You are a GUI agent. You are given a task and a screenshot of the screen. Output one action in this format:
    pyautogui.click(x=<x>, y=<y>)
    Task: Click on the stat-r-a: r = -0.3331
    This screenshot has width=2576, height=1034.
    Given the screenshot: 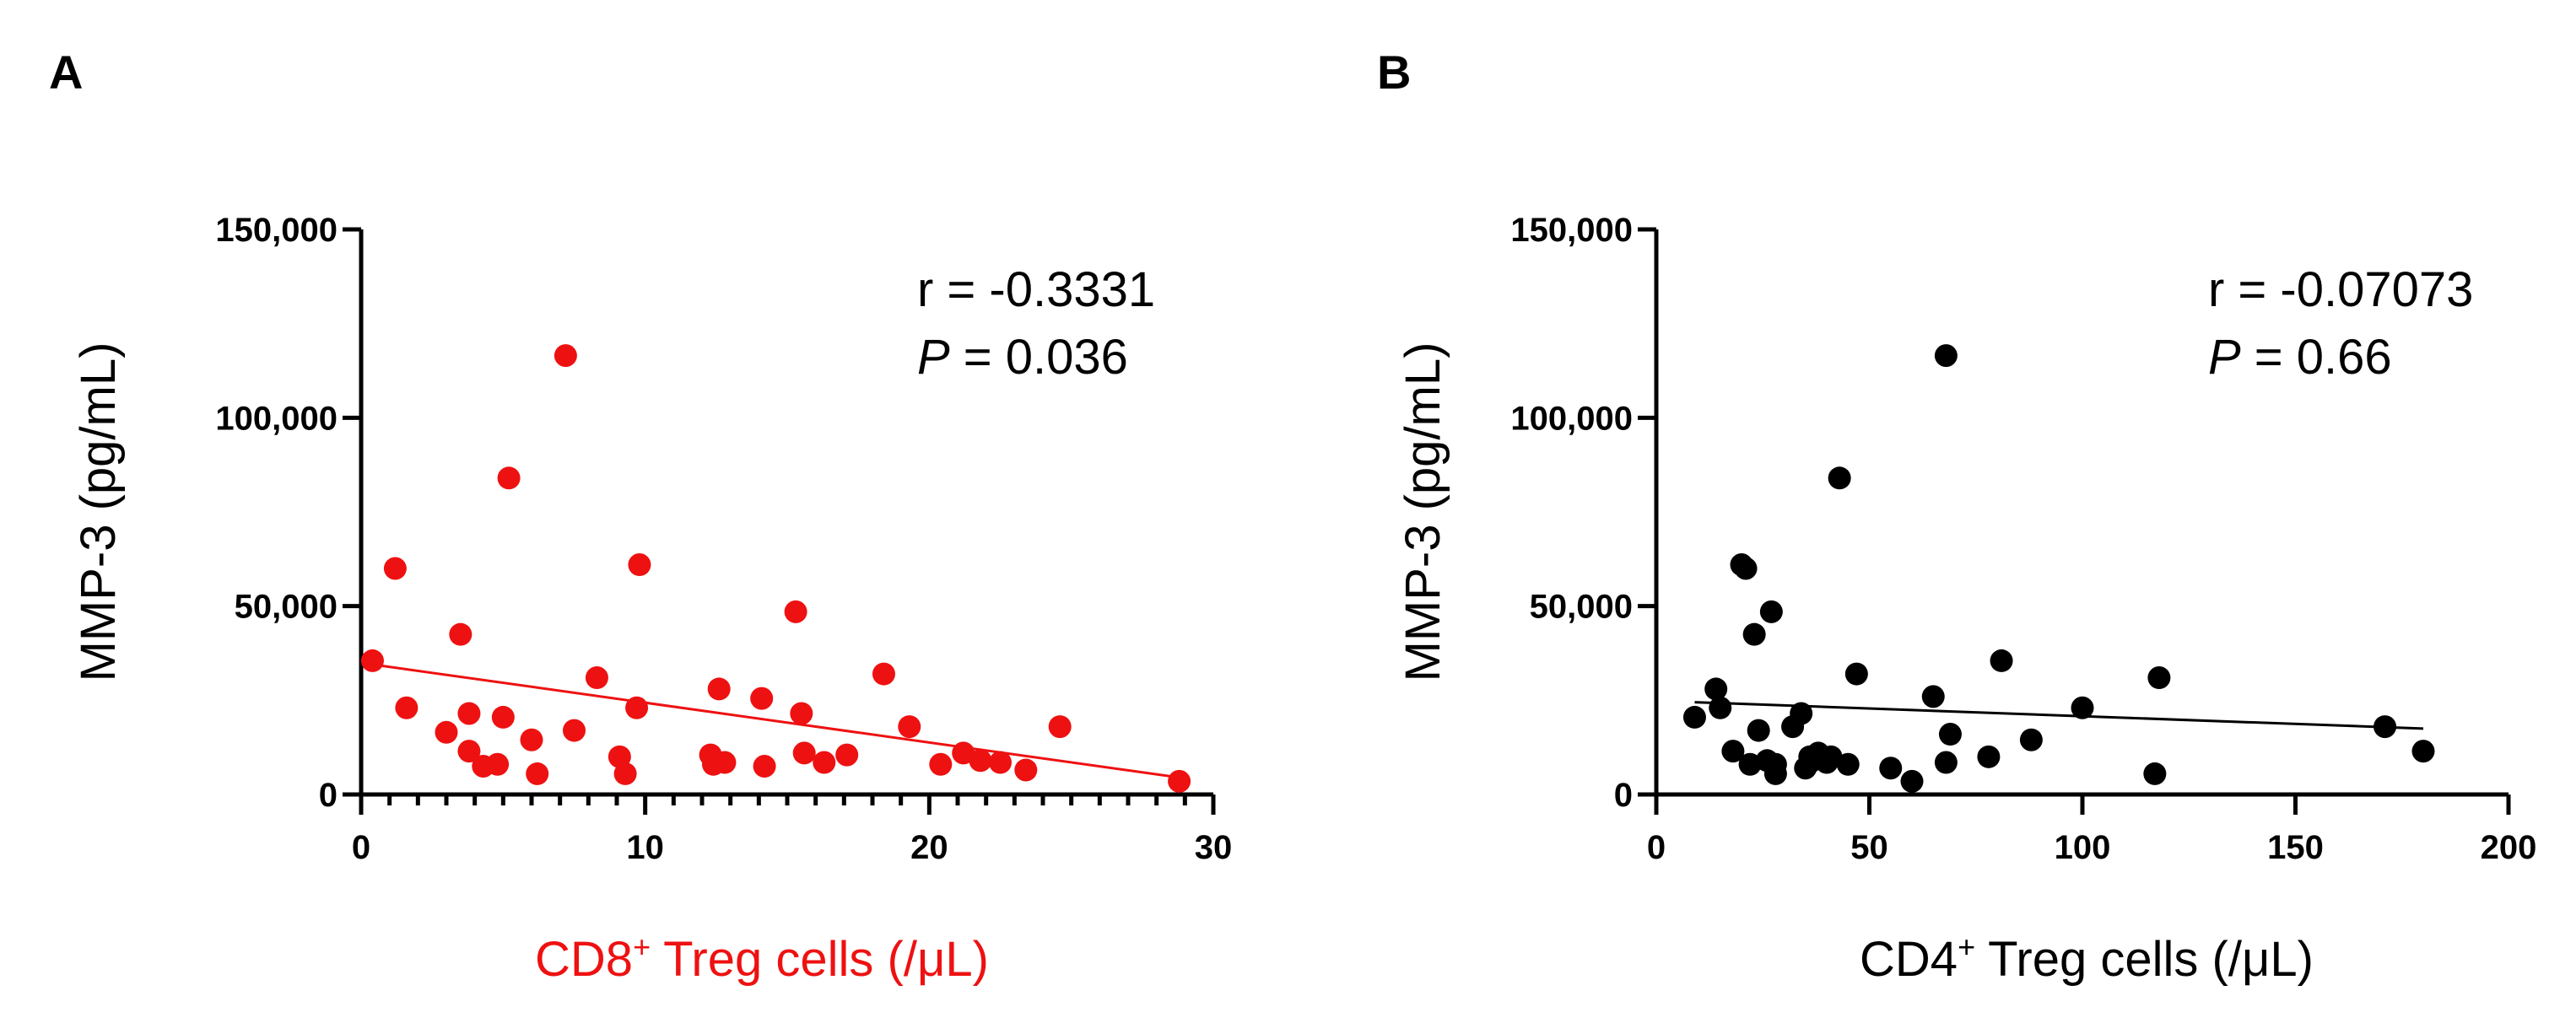 What is the action you would take?
    pyautogui.click(x=1036, y=289)
    